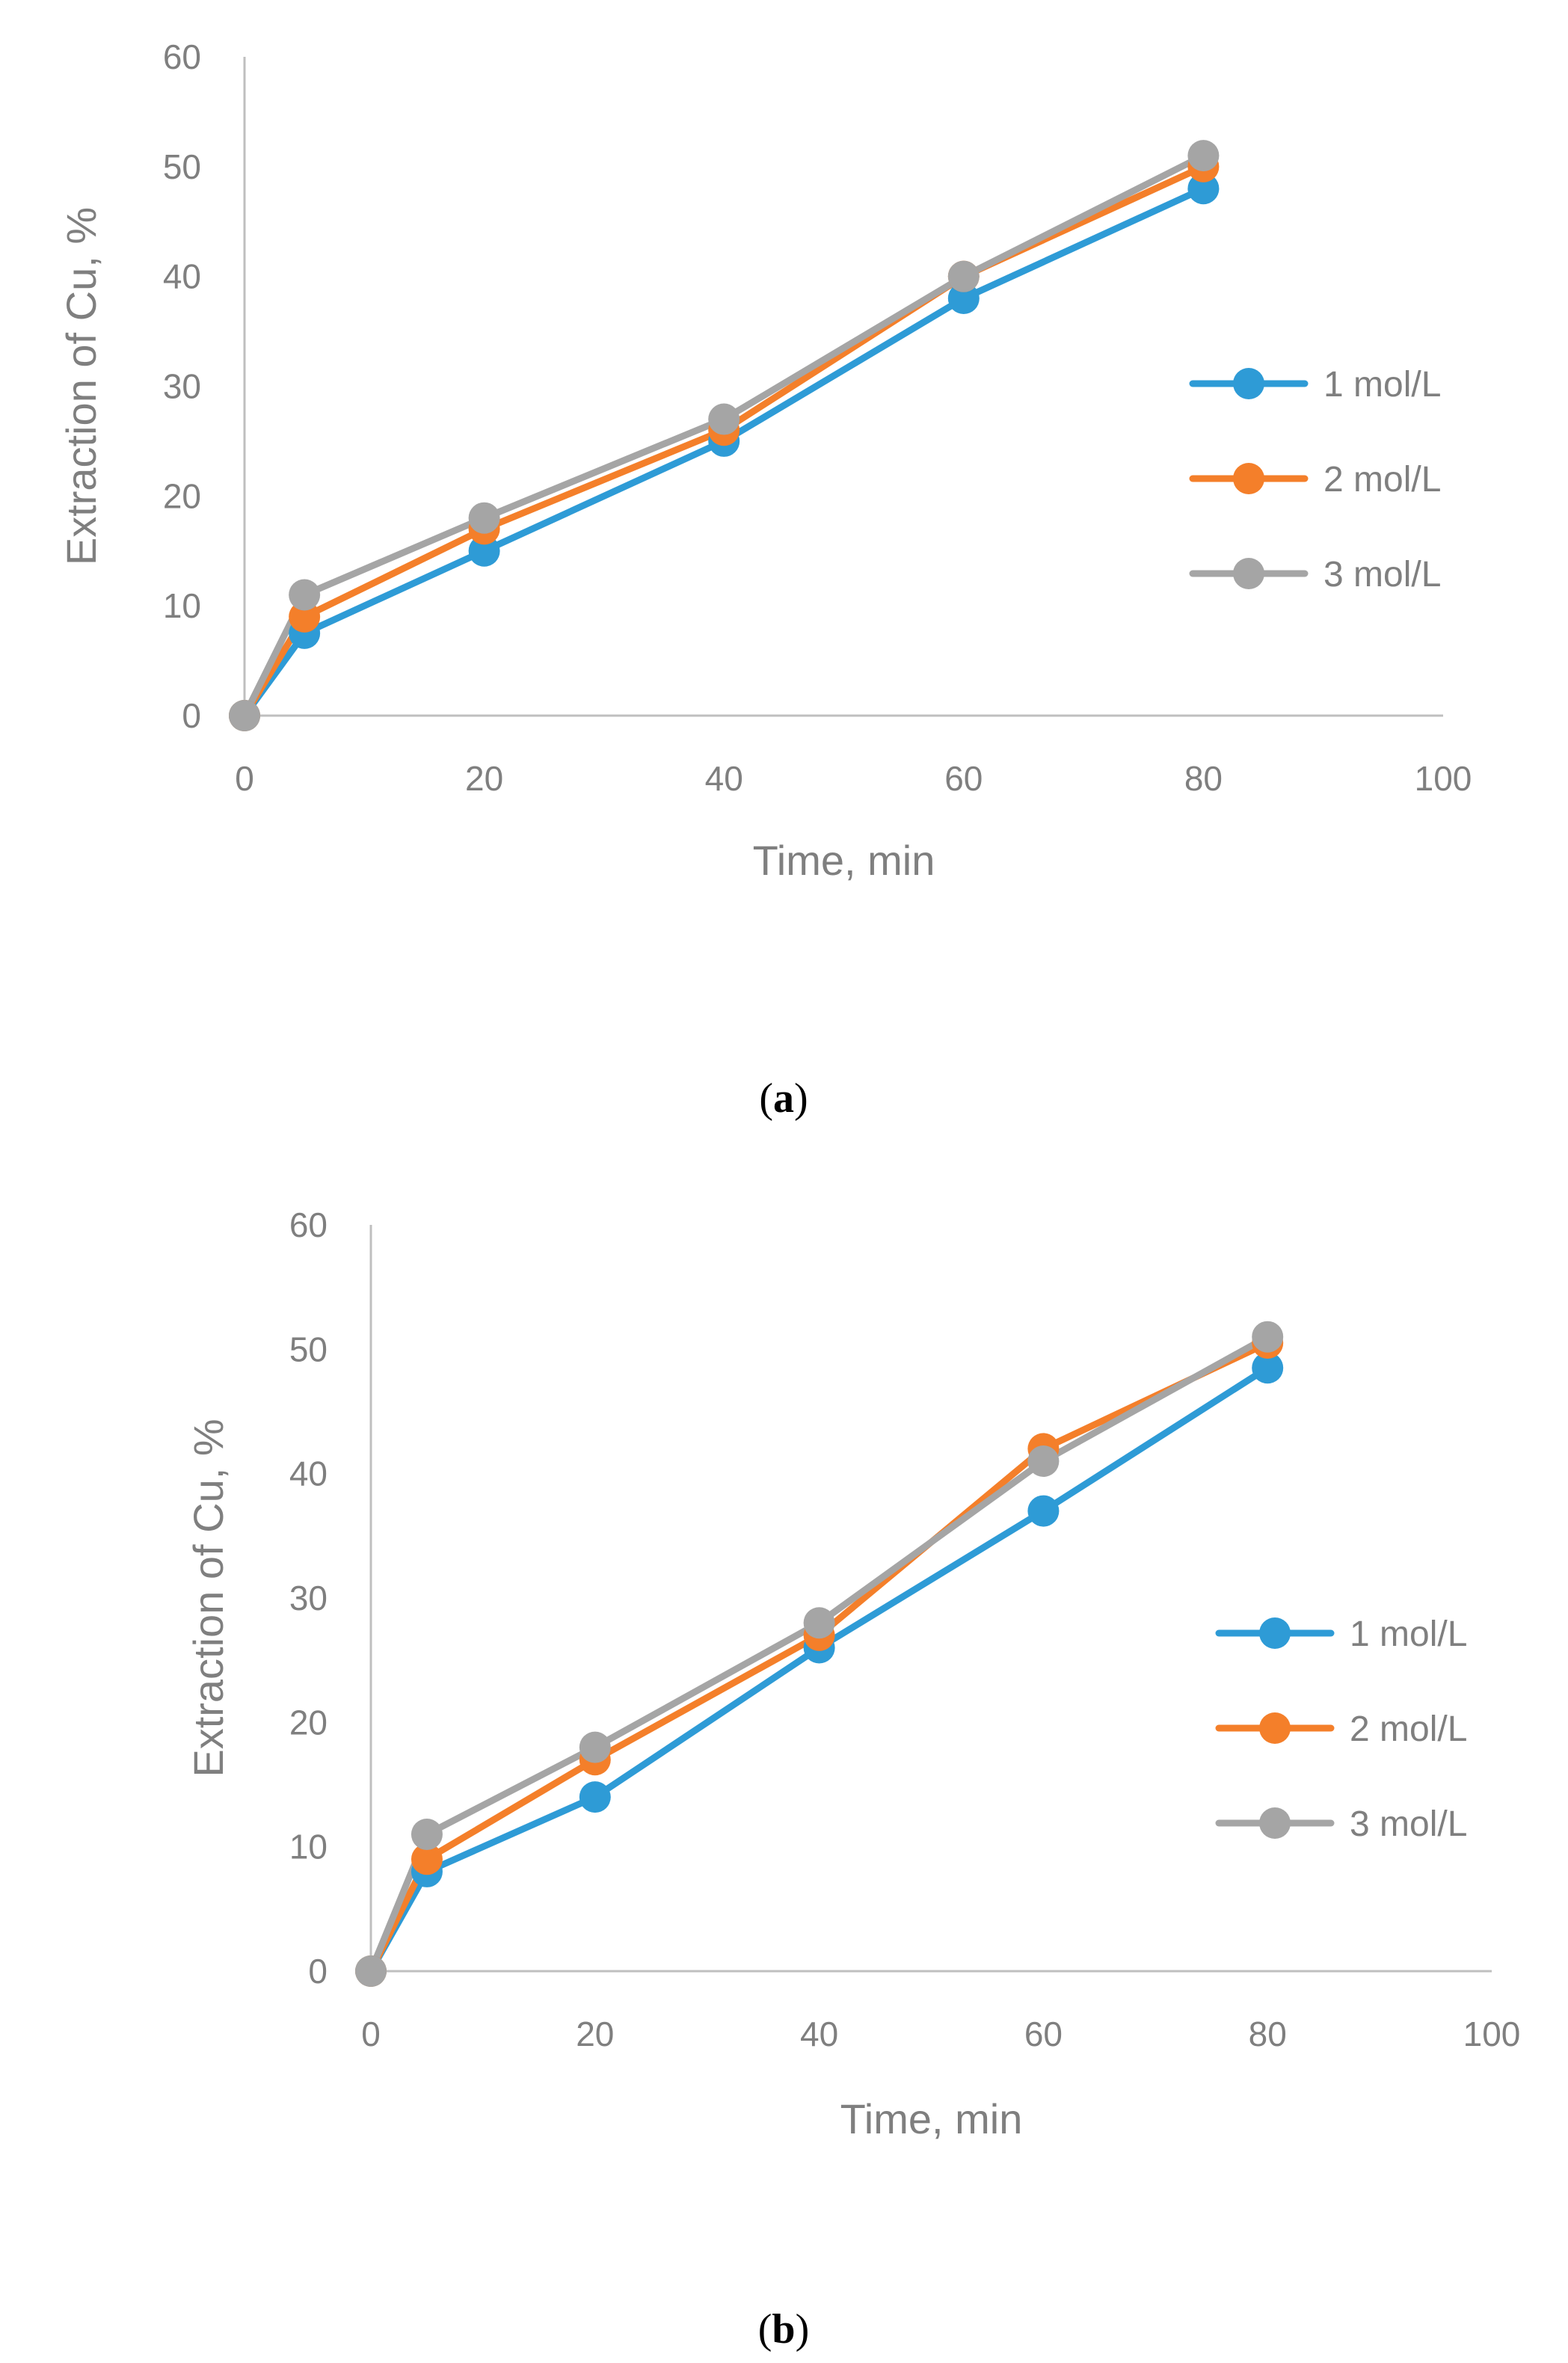 The width and height of the screenshot is (1568, 2363). I want to click on panel-caption: (a), so click(783, 1098).